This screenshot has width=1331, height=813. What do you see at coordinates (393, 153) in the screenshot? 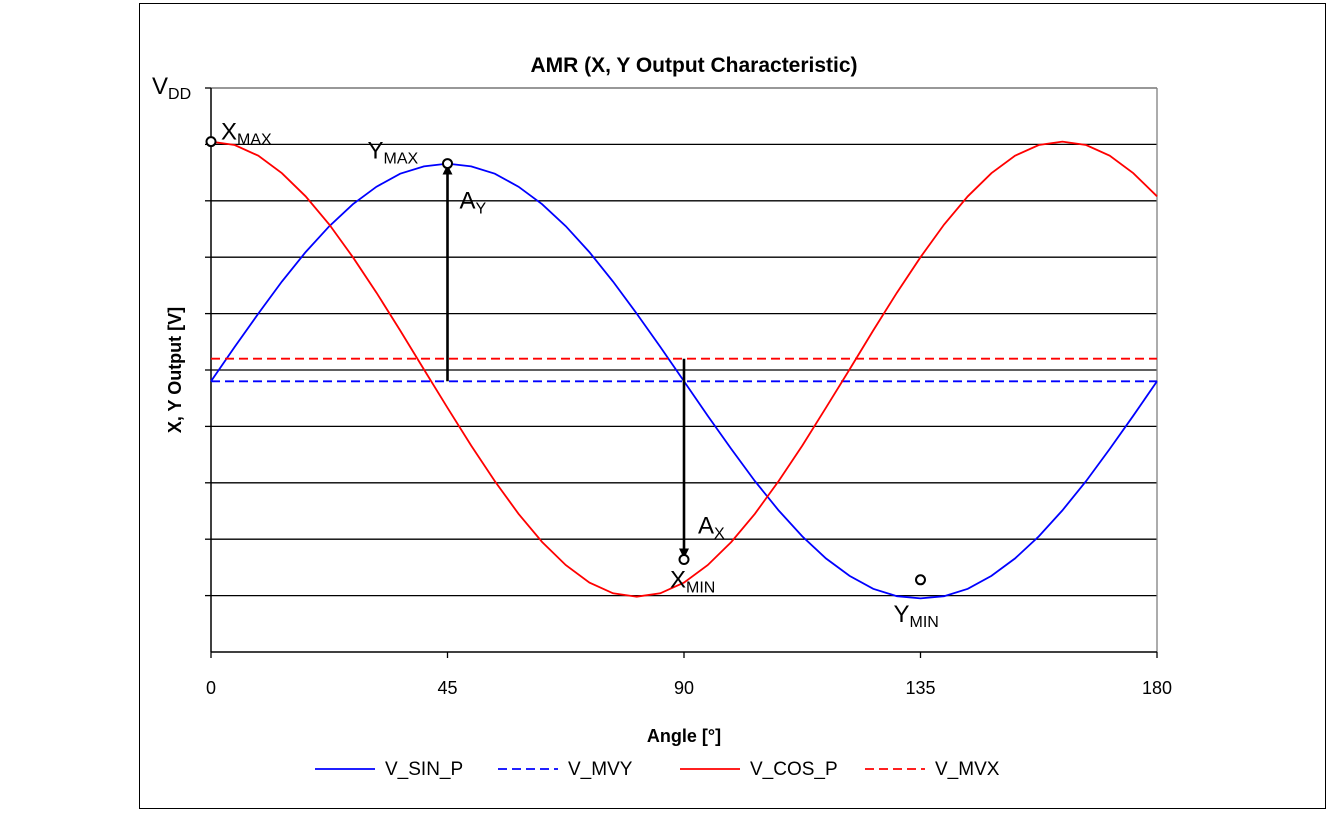
I see `annotation-ymax: YMAX` at bounding box center [393, 153].